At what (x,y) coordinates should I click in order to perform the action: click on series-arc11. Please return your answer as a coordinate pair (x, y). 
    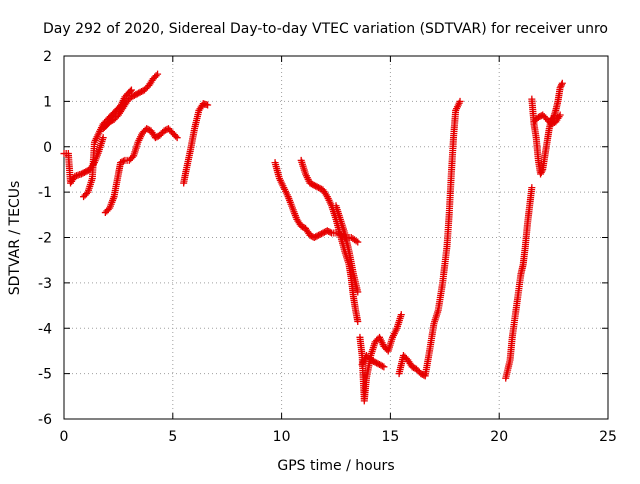
    Looking at the image, I should click on (429, 238).